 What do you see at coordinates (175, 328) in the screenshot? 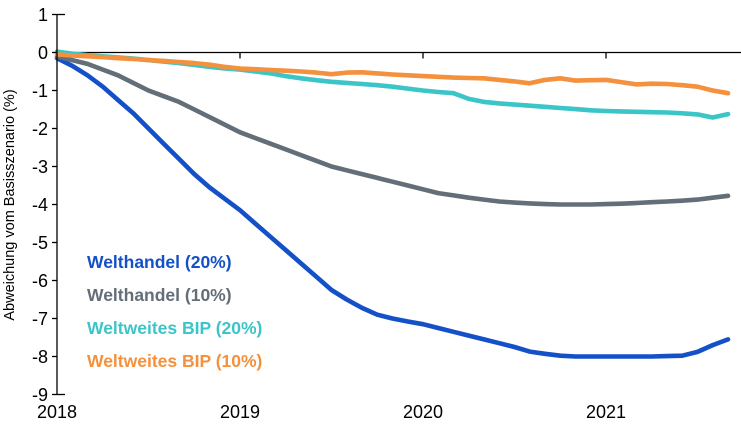
I see `legend-item-weltweites-bip-20: Weltweites BIP (20%)` at bounding box center [175, 328].